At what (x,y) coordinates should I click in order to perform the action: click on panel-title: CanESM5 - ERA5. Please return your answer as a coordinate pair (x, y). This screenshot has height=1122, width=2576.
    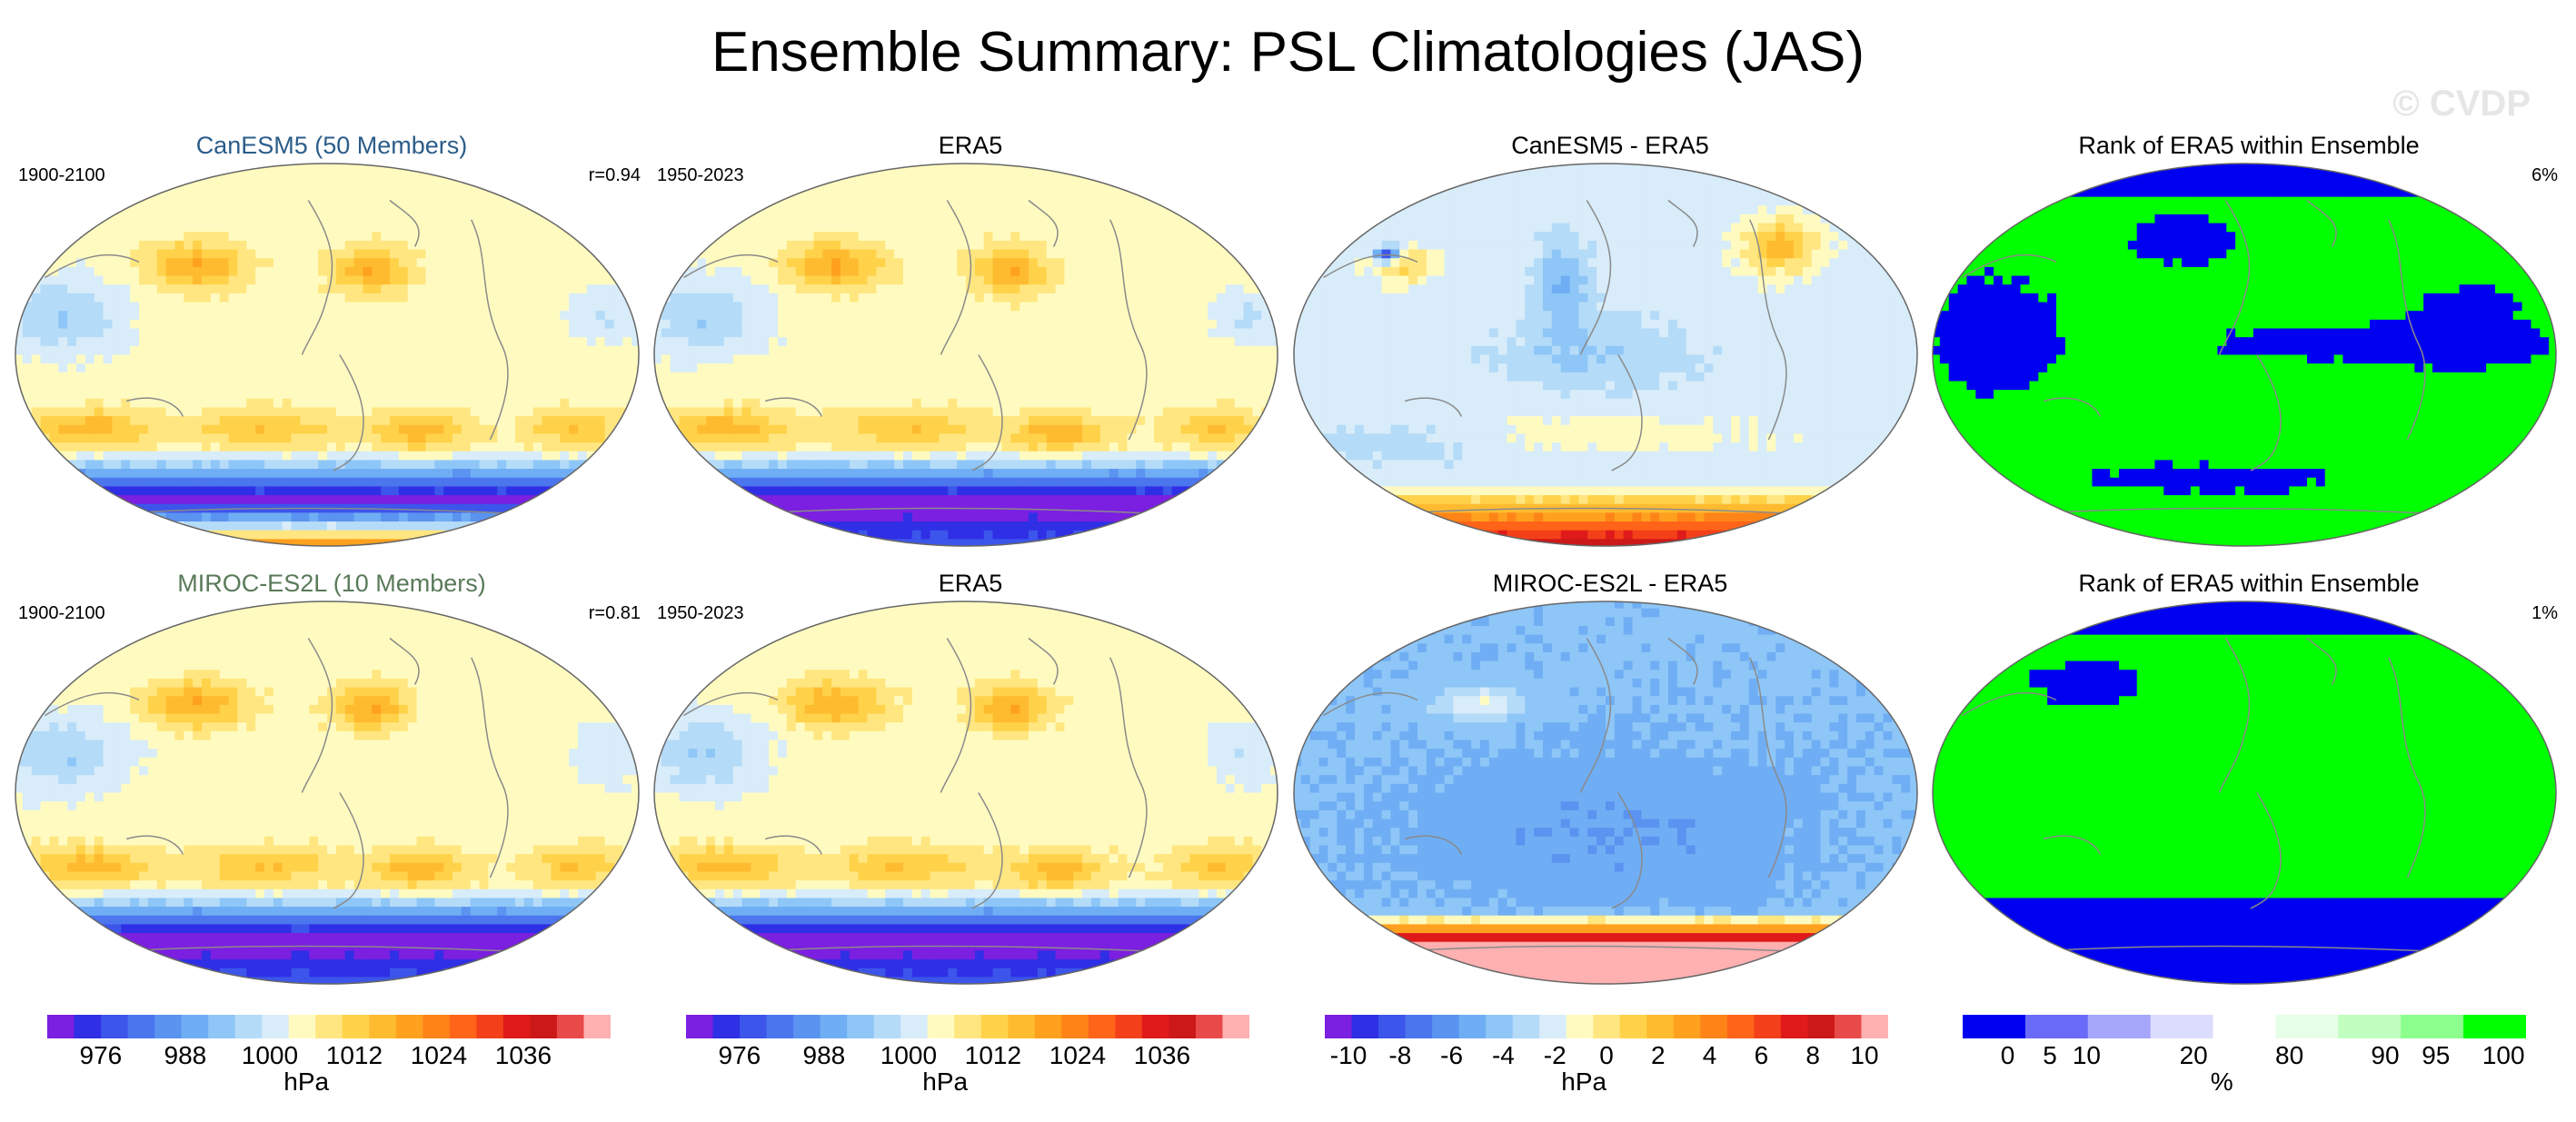
    Looking at the image, I should click on (1610, 146).